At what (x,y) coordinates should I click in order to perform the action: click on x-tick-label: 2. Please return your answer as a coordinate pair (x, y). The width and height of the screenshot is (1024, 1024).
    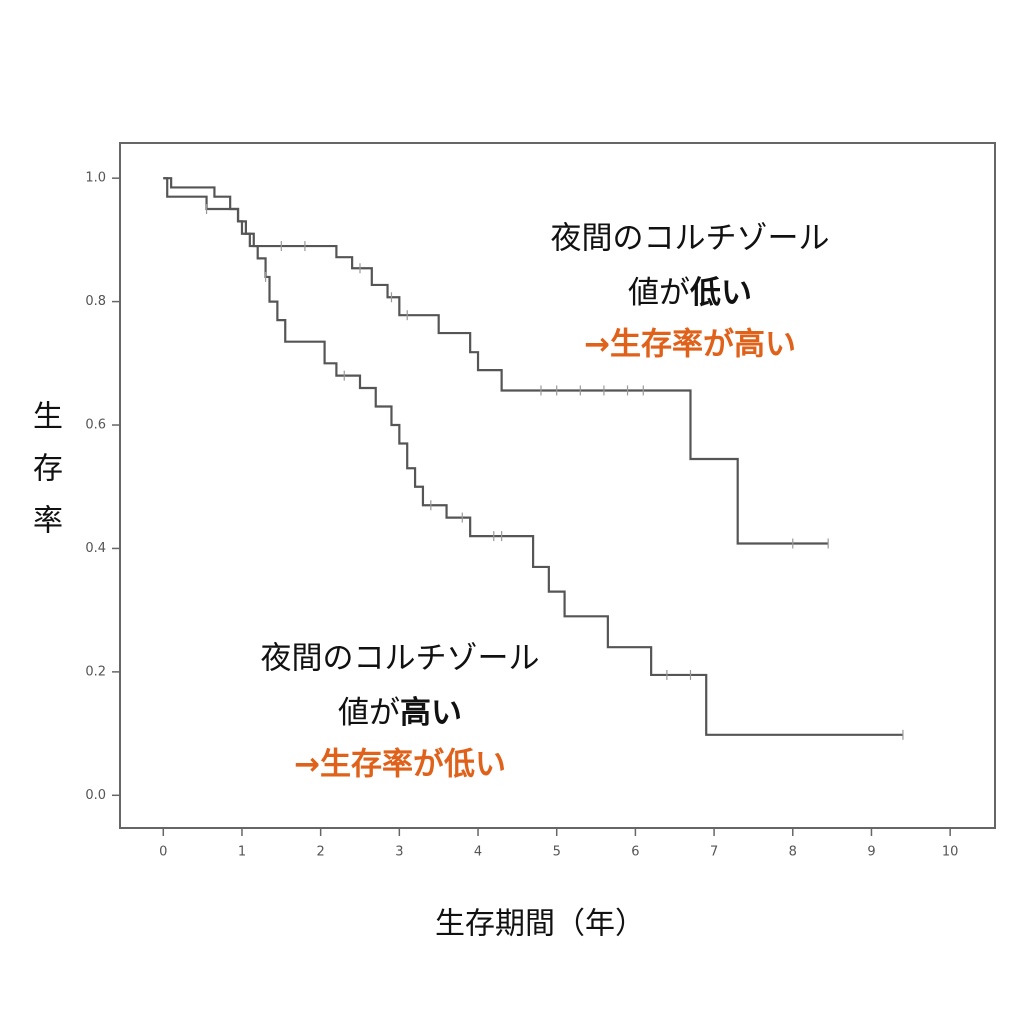
    Looking at the image, I should click on (321, 852).